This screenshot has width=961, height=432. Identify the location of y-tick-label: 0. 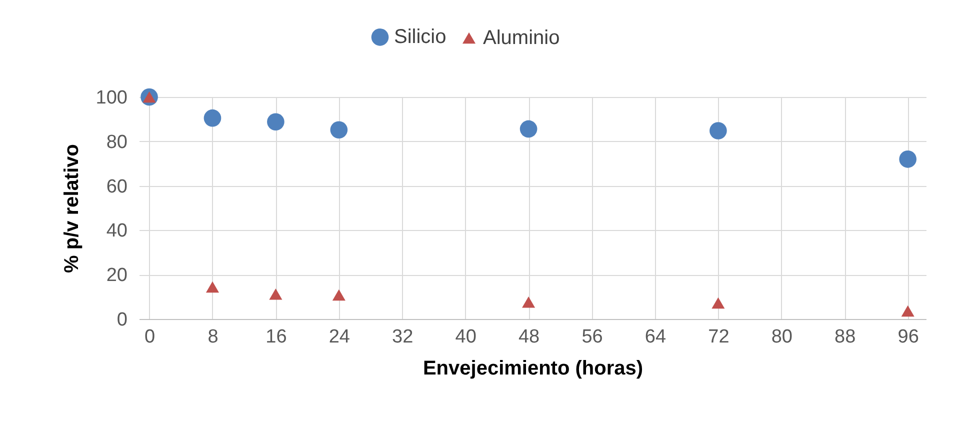
(122, 320).